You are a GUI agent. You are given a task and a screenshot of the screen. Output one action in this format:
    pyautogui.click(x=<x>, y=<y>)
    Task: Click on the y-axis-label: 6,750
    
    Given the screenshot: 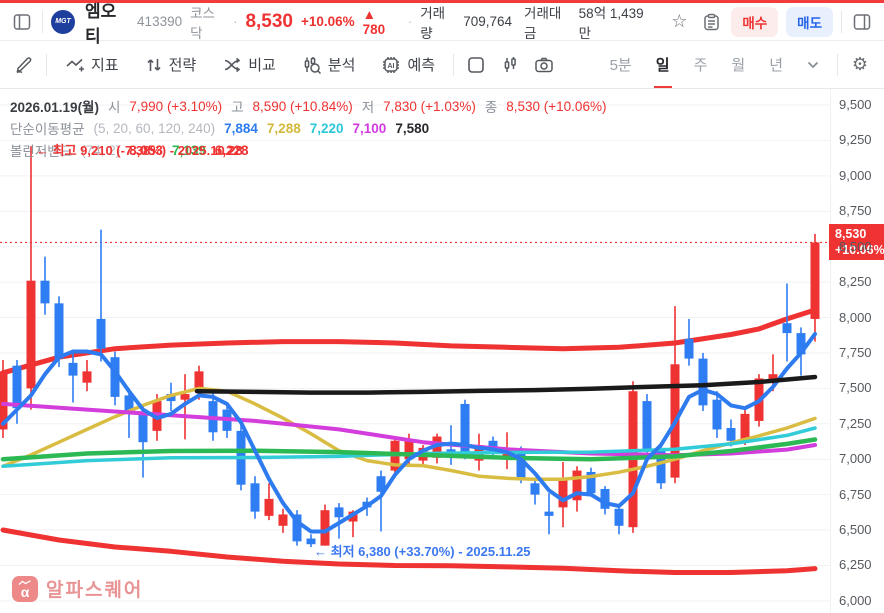 What is the action you would take?
    pyautogui.click(x=855, y=494)
    